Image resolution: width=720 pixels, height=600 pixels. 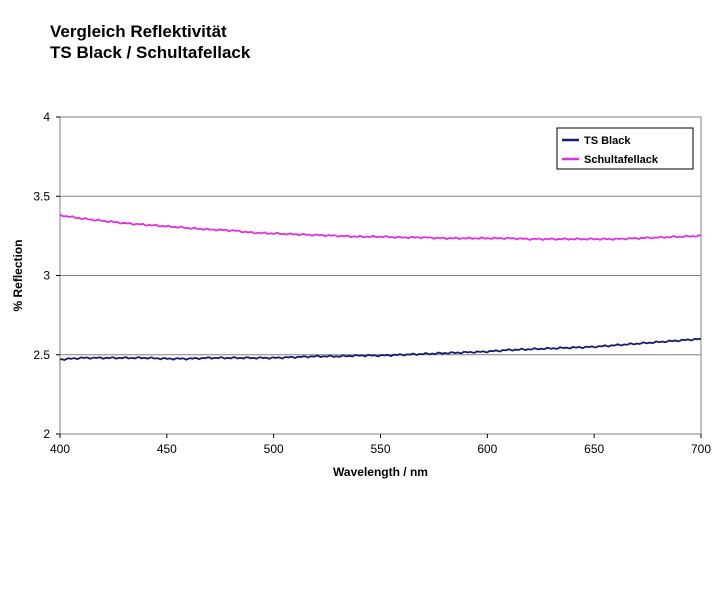 I want to click on x-tick-label: 450, so click(x=167, y=449).